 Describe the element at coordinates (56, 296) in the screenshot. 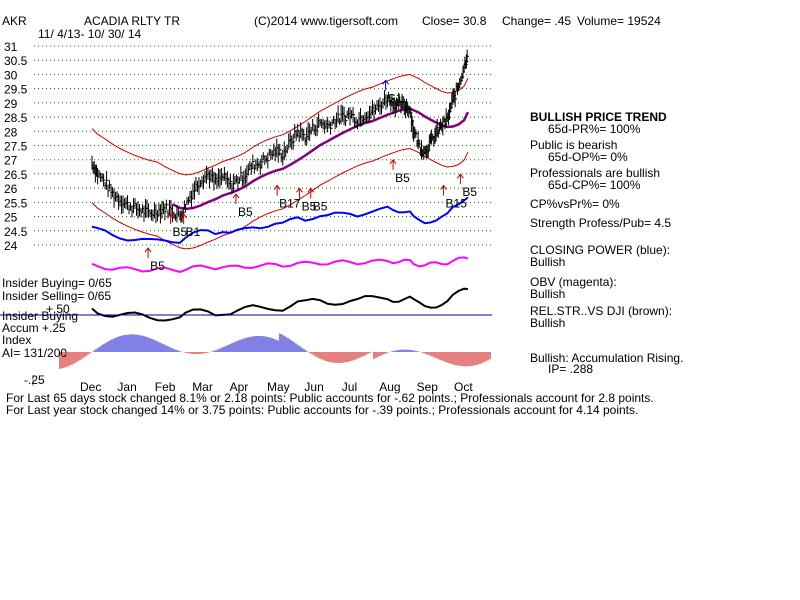

I see `insider-selling-label: Insider Selling= 0/65` at that location.